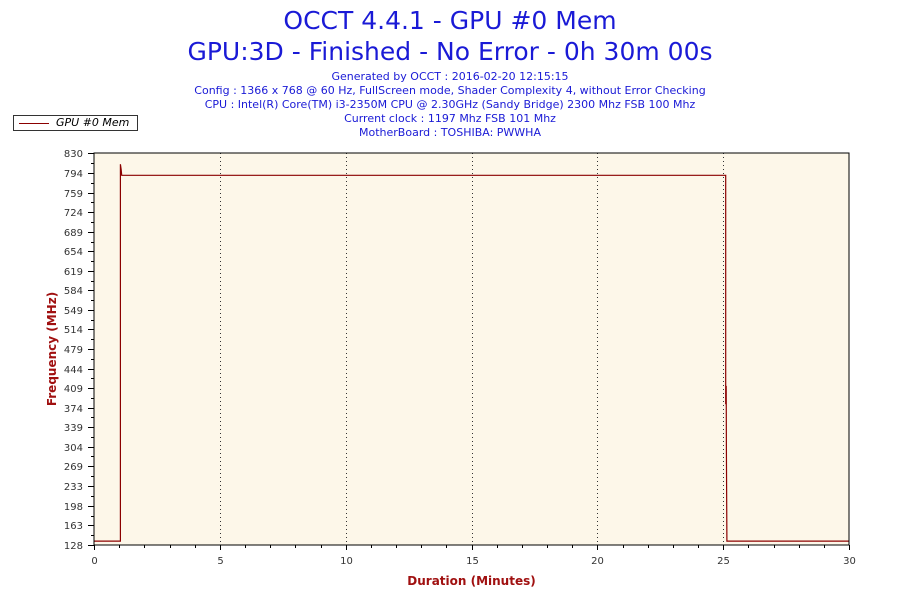  I want to click on y-tick-label-444: 444, so click(73, 370).